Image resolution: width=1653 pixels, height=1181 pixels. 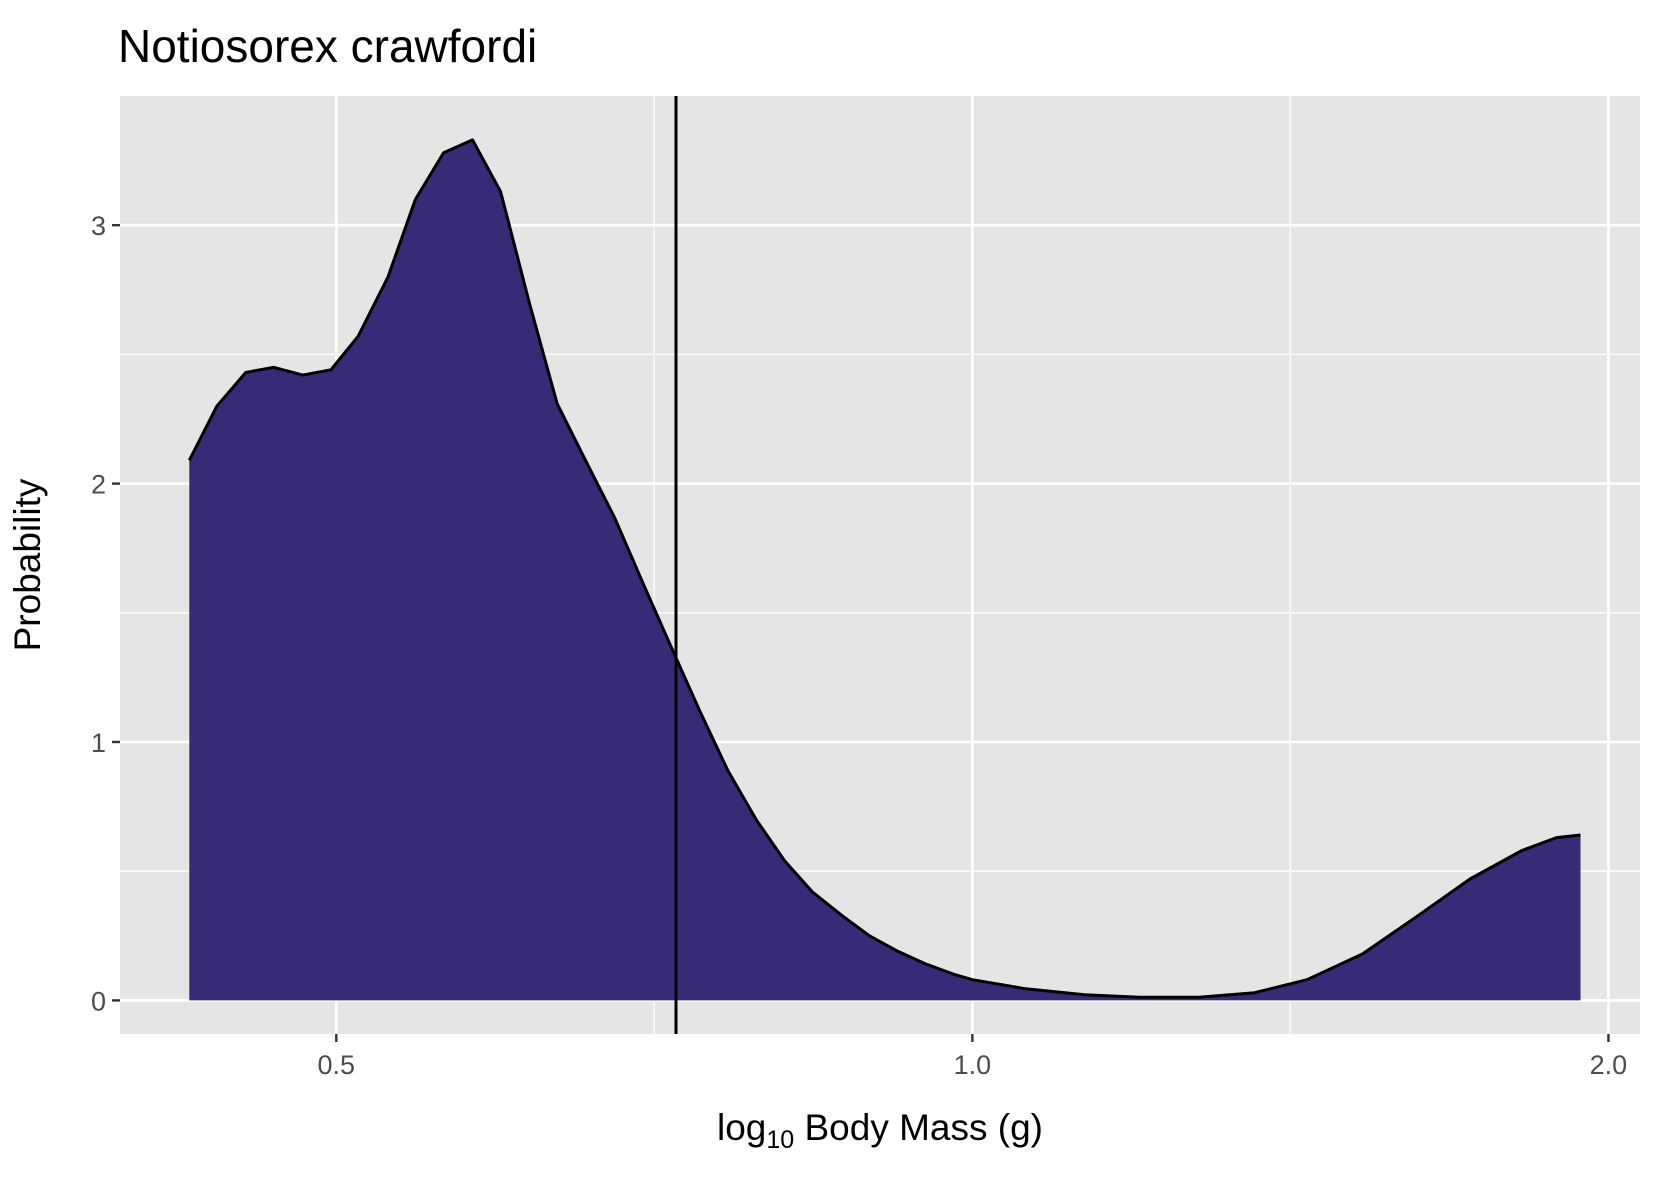 What do you see at coordinates (105, 613) in the screenshot?
I see `y-axis: 0 1 2 3` at bounding box center [105, 613].